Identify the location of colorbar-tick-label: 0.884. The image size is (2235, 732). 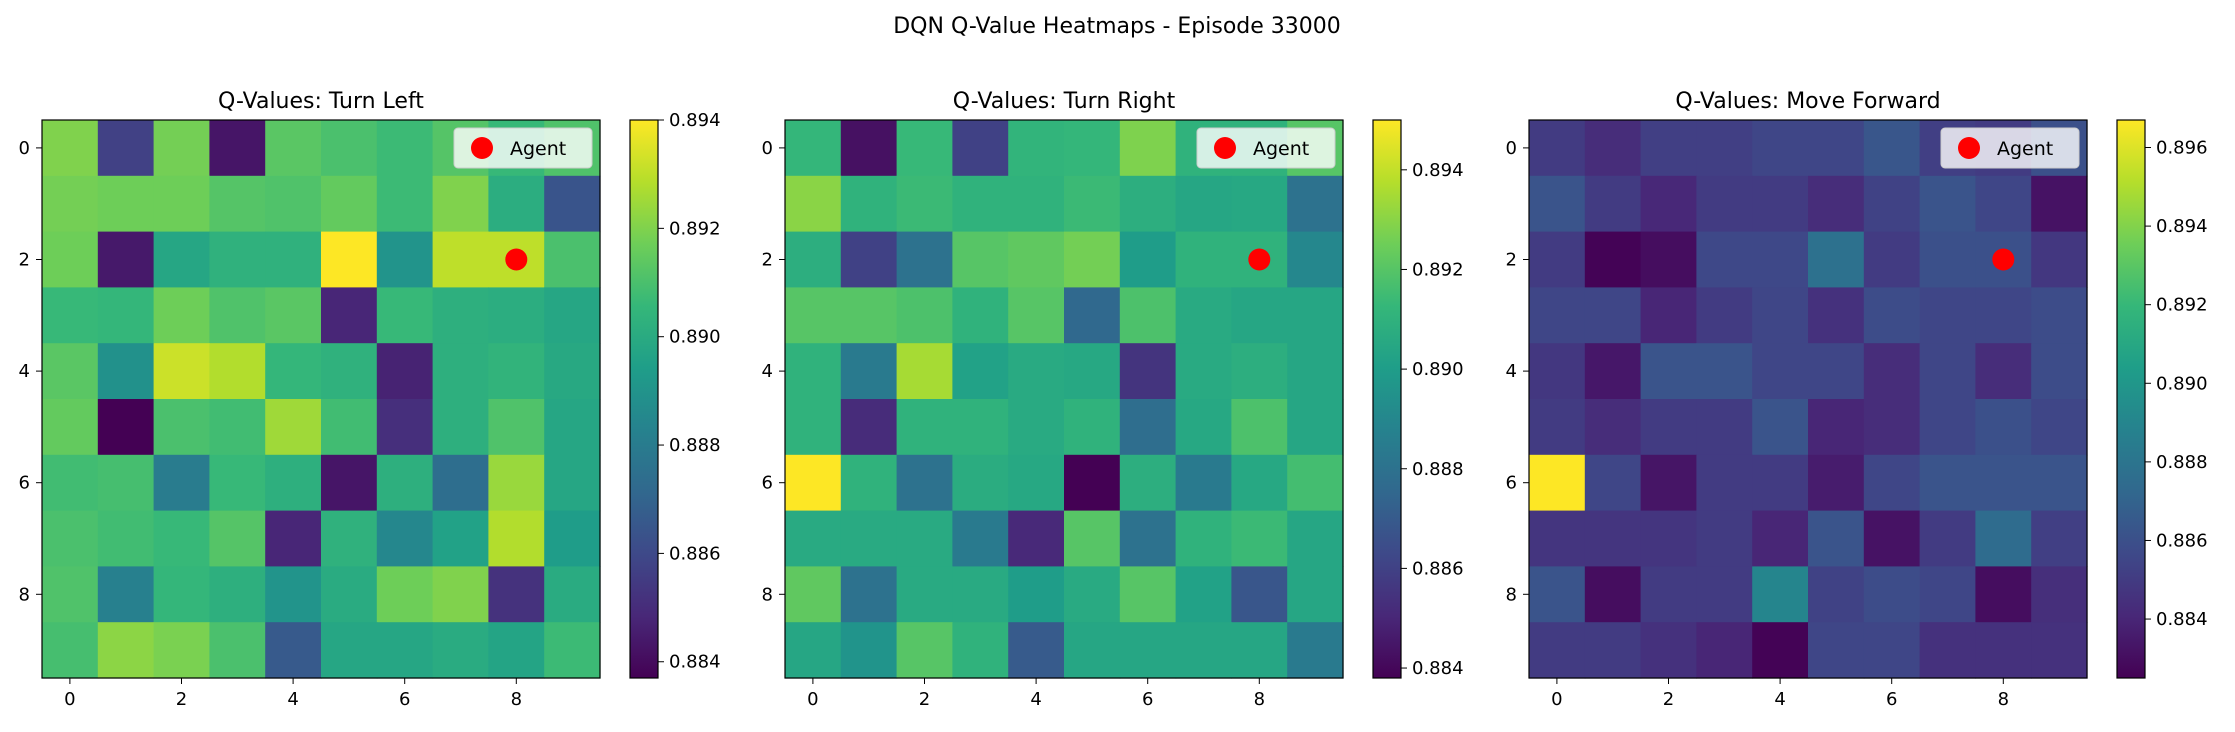
(695, 662).